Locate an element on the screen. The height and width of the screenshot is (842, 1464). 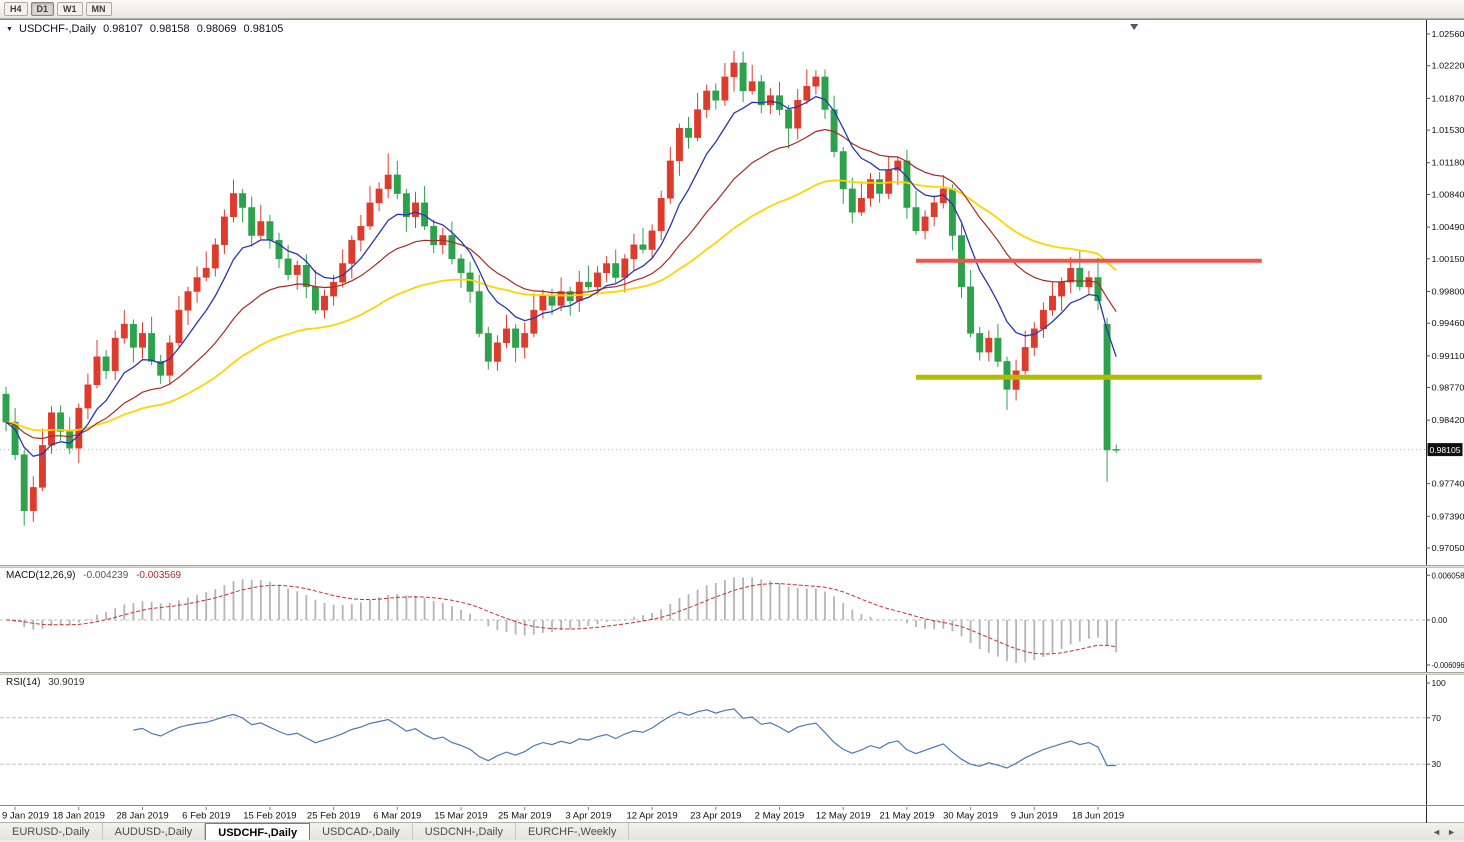
quote-low: 0.98069 is located at coordinates (216, 29).